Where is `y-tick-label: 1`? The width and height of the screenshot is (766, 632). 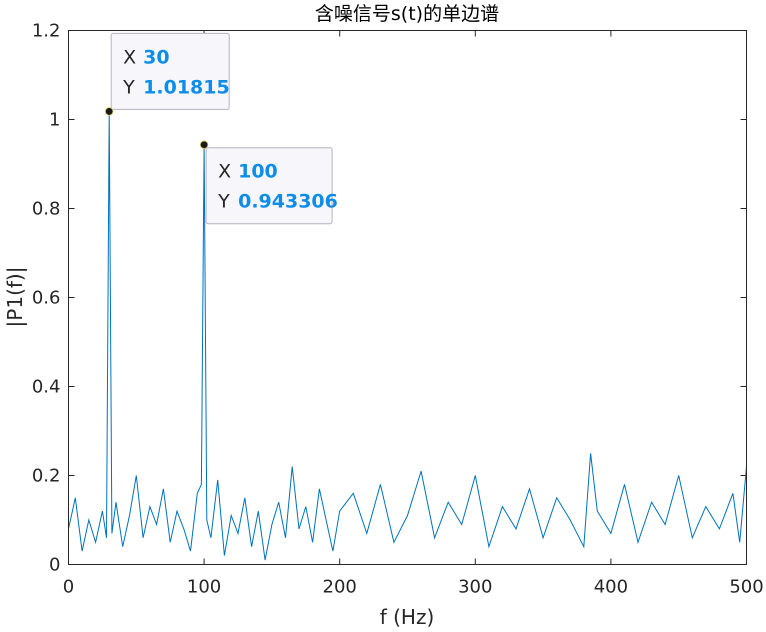
y-tick-label: 1 is located at coordinates (54, 120).